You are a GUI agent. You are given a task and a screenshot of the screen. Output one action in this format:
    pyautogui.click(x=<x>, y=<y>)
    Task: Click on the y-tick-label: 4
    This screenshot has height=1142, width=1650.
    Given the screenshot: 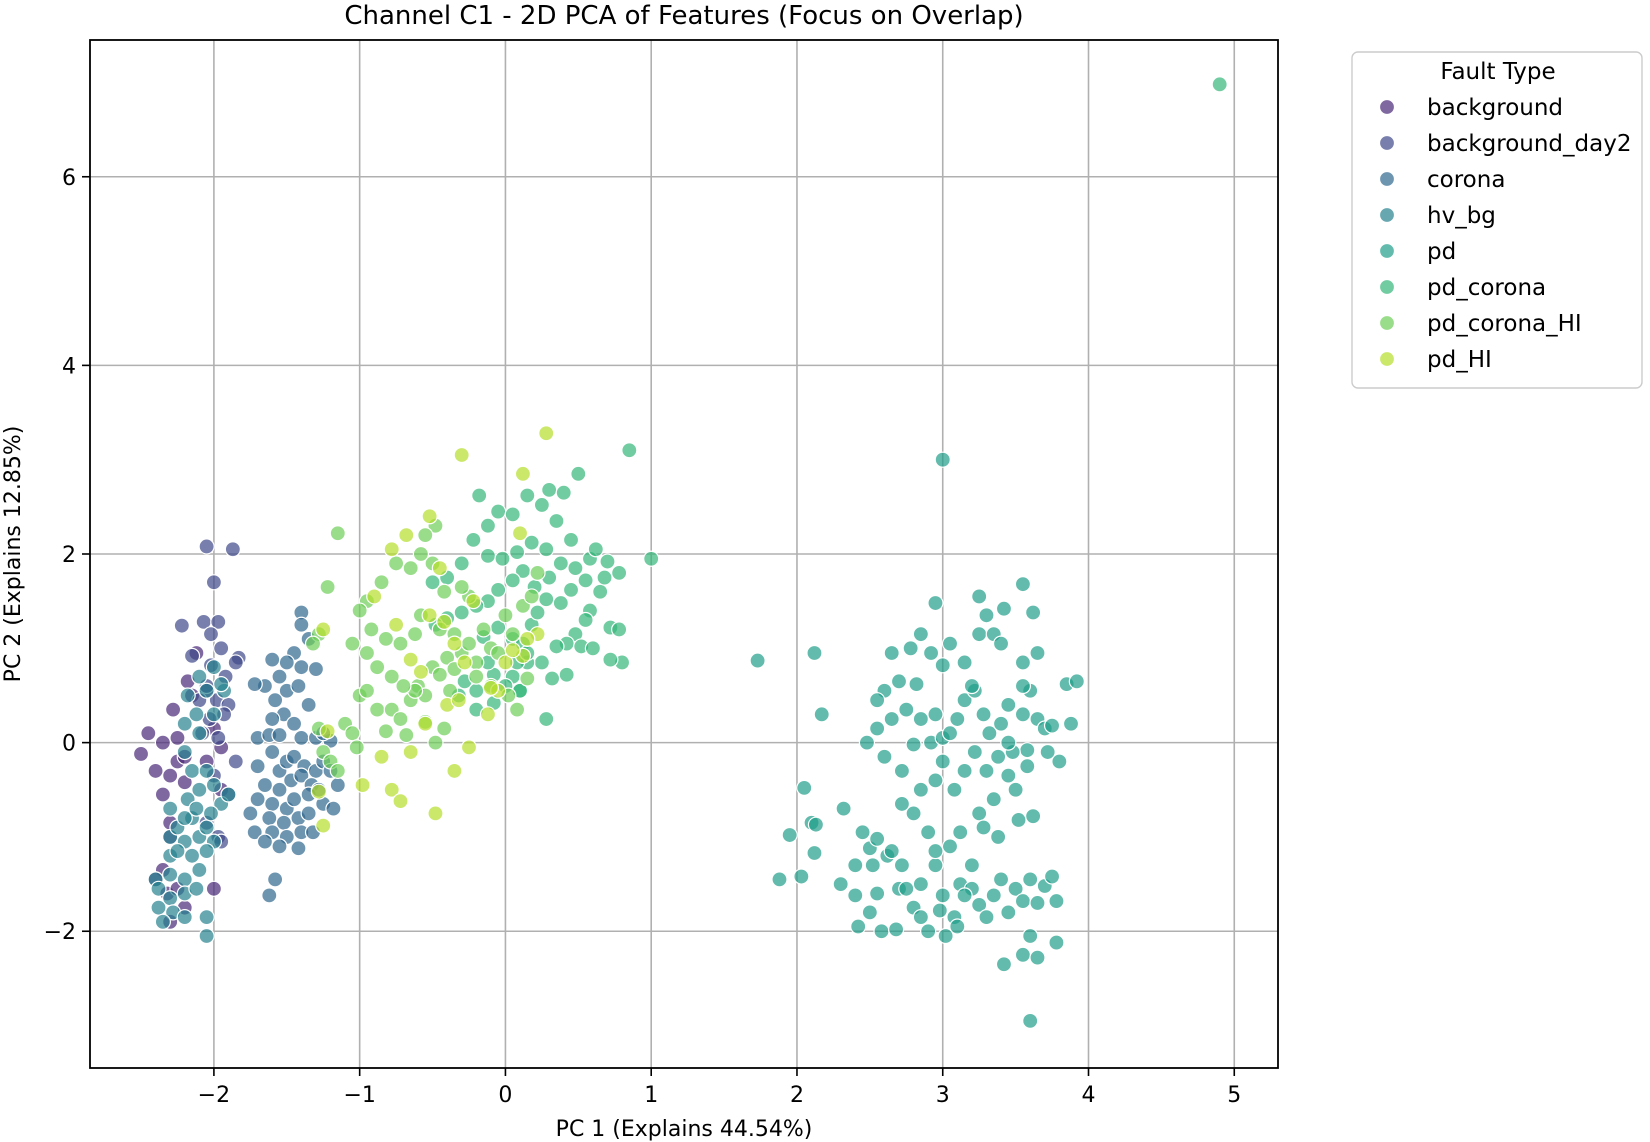 What is the action you would take?
    pyautogui.click(x=69, y=366)
    